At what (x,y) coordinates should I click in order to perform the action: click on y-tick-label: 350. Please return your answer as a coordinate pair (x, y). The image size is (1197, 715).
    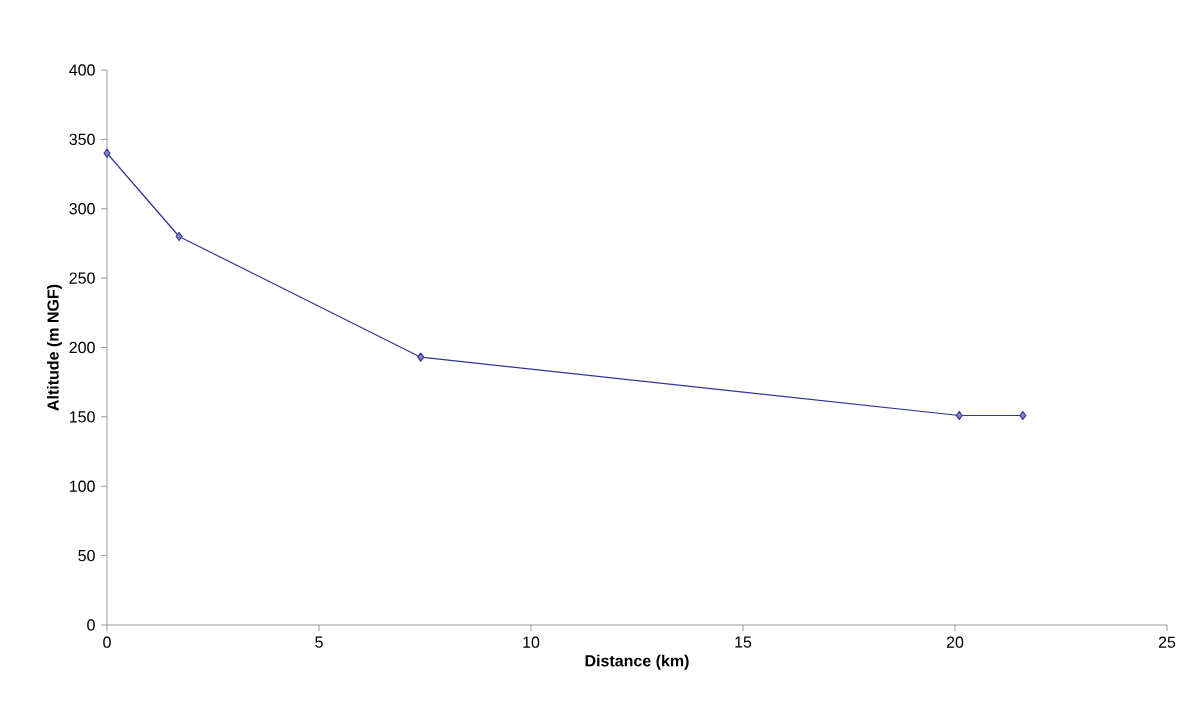
    Looking at the image, I should click on (82, 139).